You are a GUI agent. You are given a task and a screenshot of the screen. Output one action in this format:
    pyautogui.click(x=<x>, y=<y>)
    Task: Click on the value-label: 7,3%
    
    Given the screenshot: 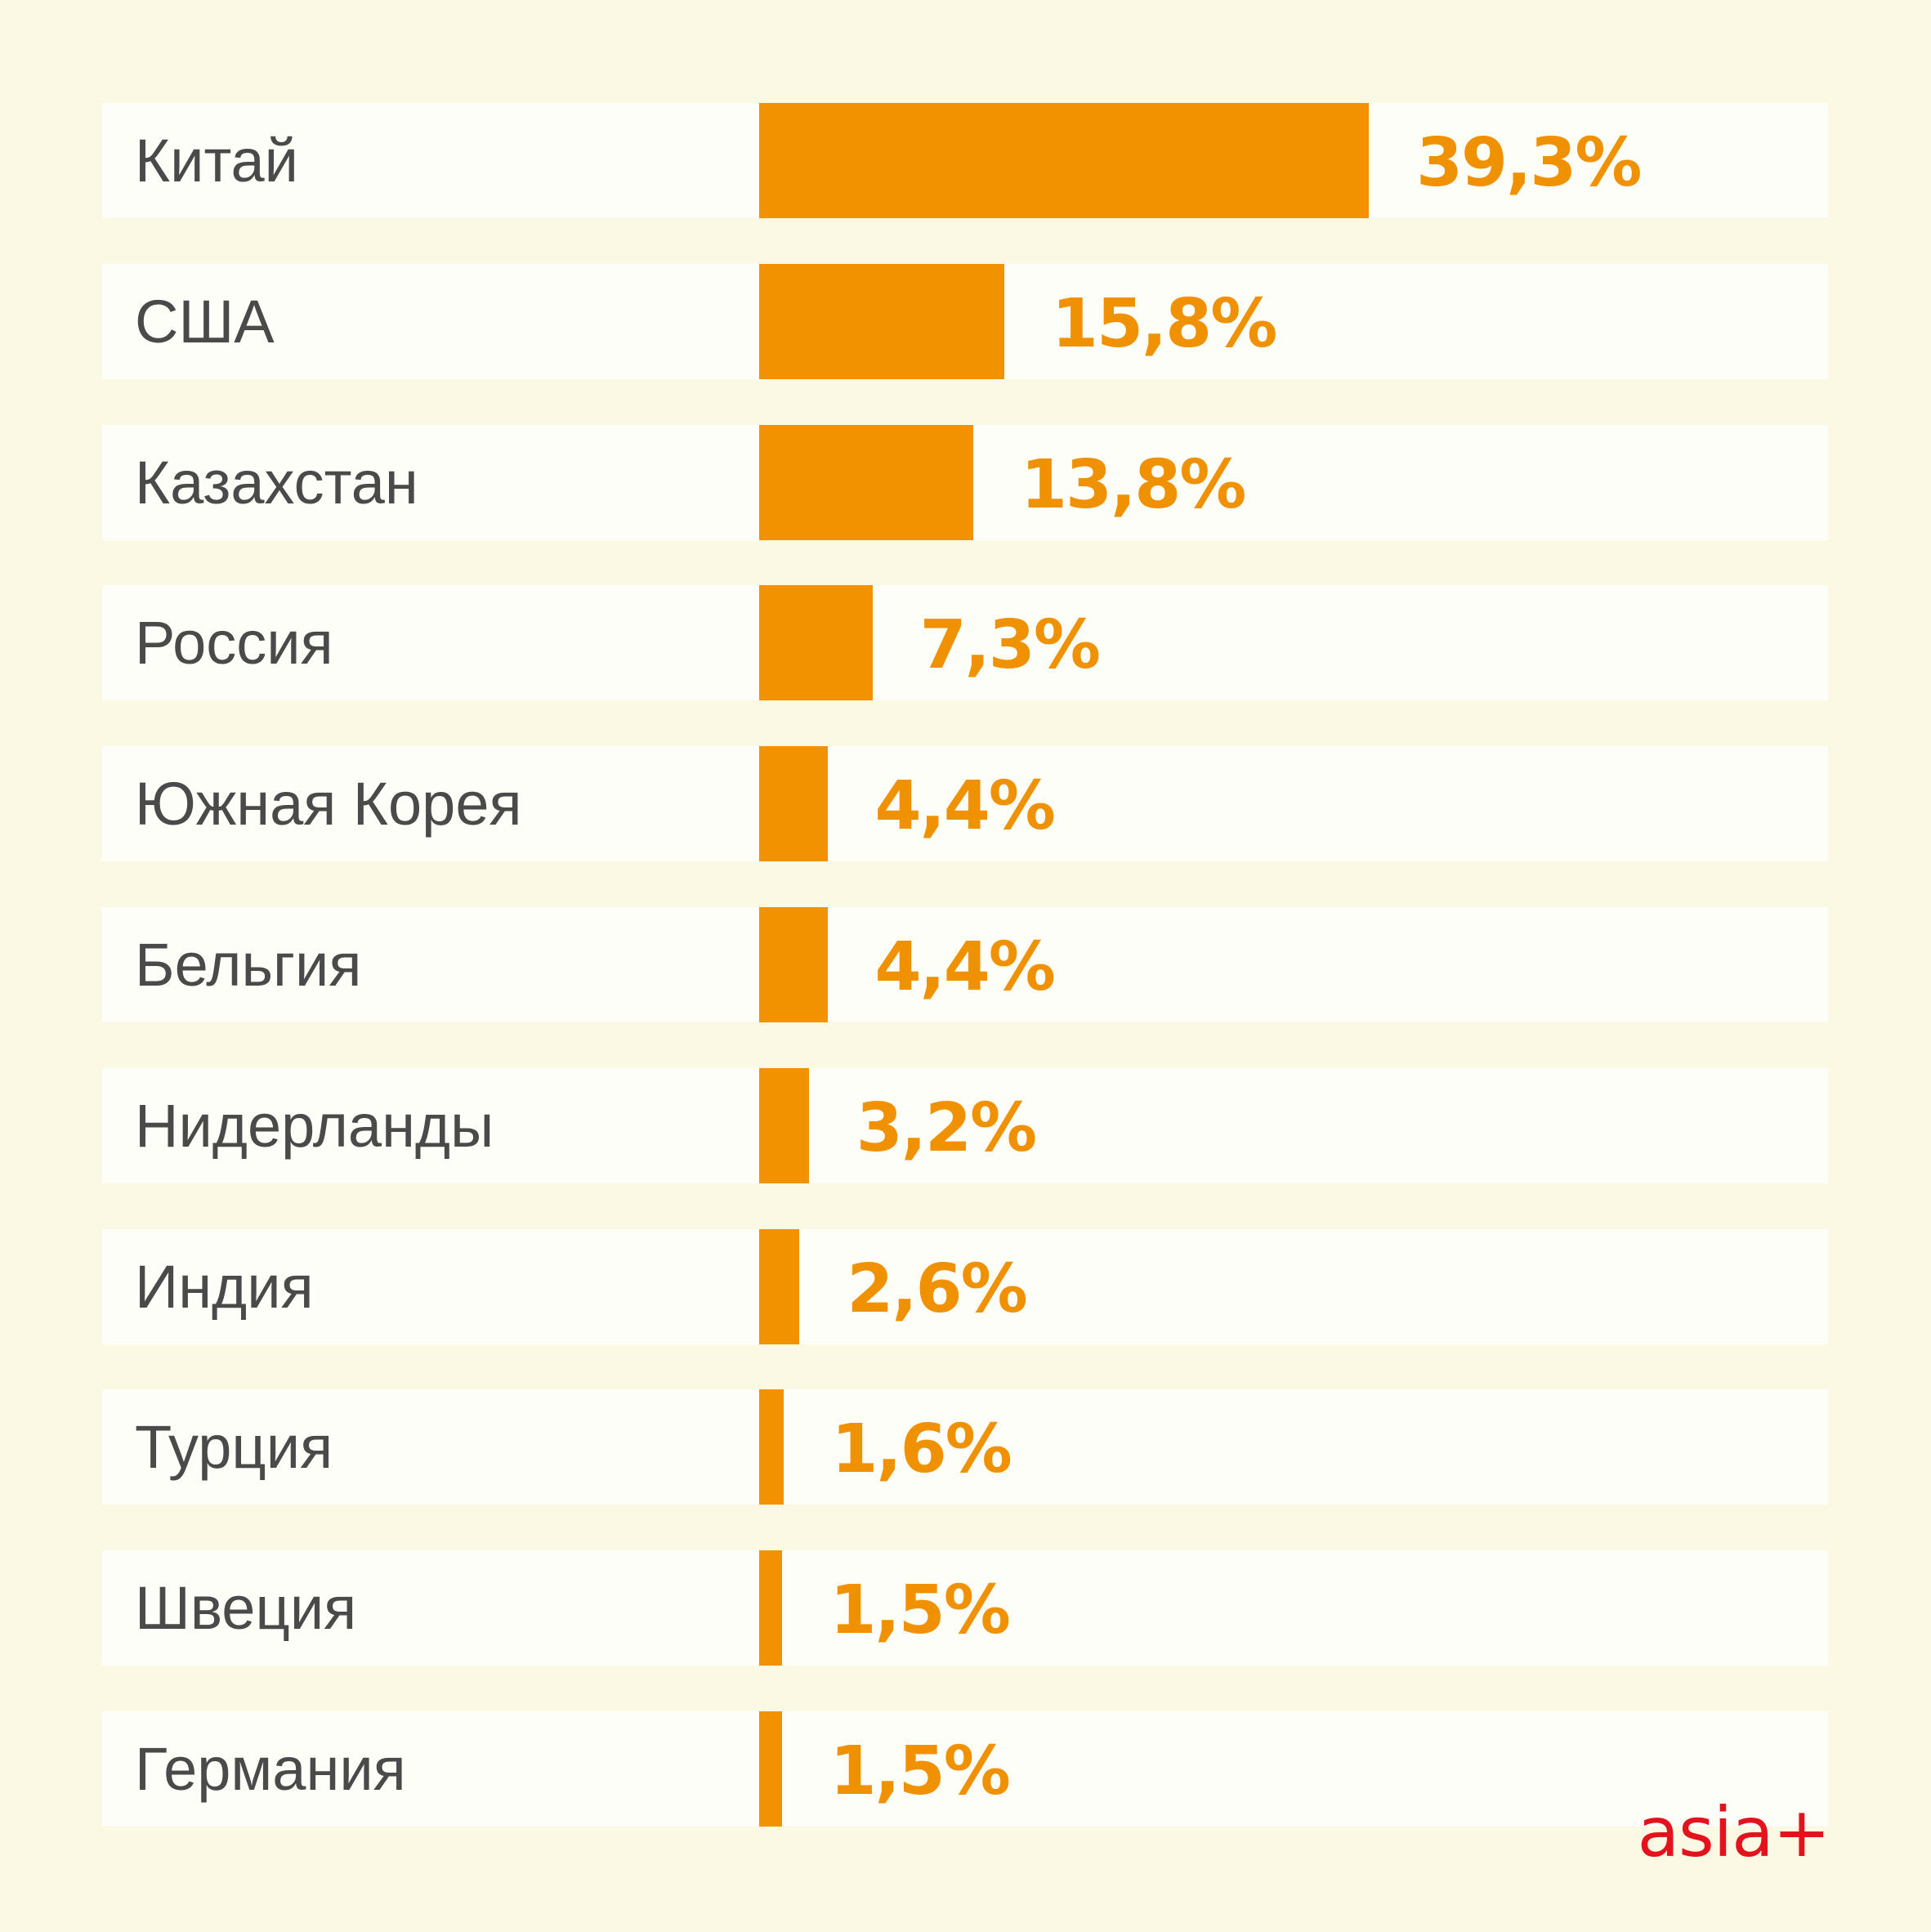 What is the action you would take?
    pyautogui.click(x=1010, y=645)
    